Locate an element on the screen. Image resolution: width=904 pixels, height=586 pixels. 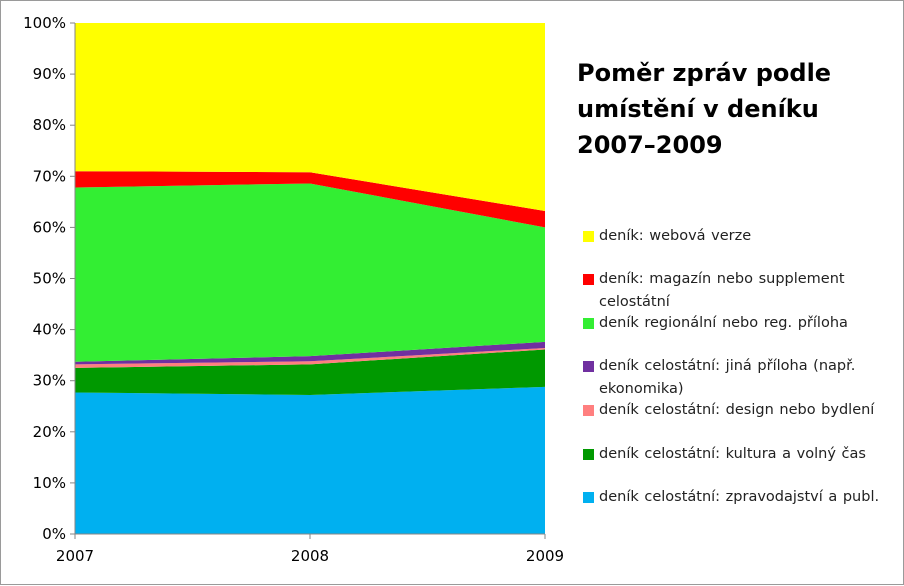
x-tick-label: 2008 is located at coordinates (310, 556).